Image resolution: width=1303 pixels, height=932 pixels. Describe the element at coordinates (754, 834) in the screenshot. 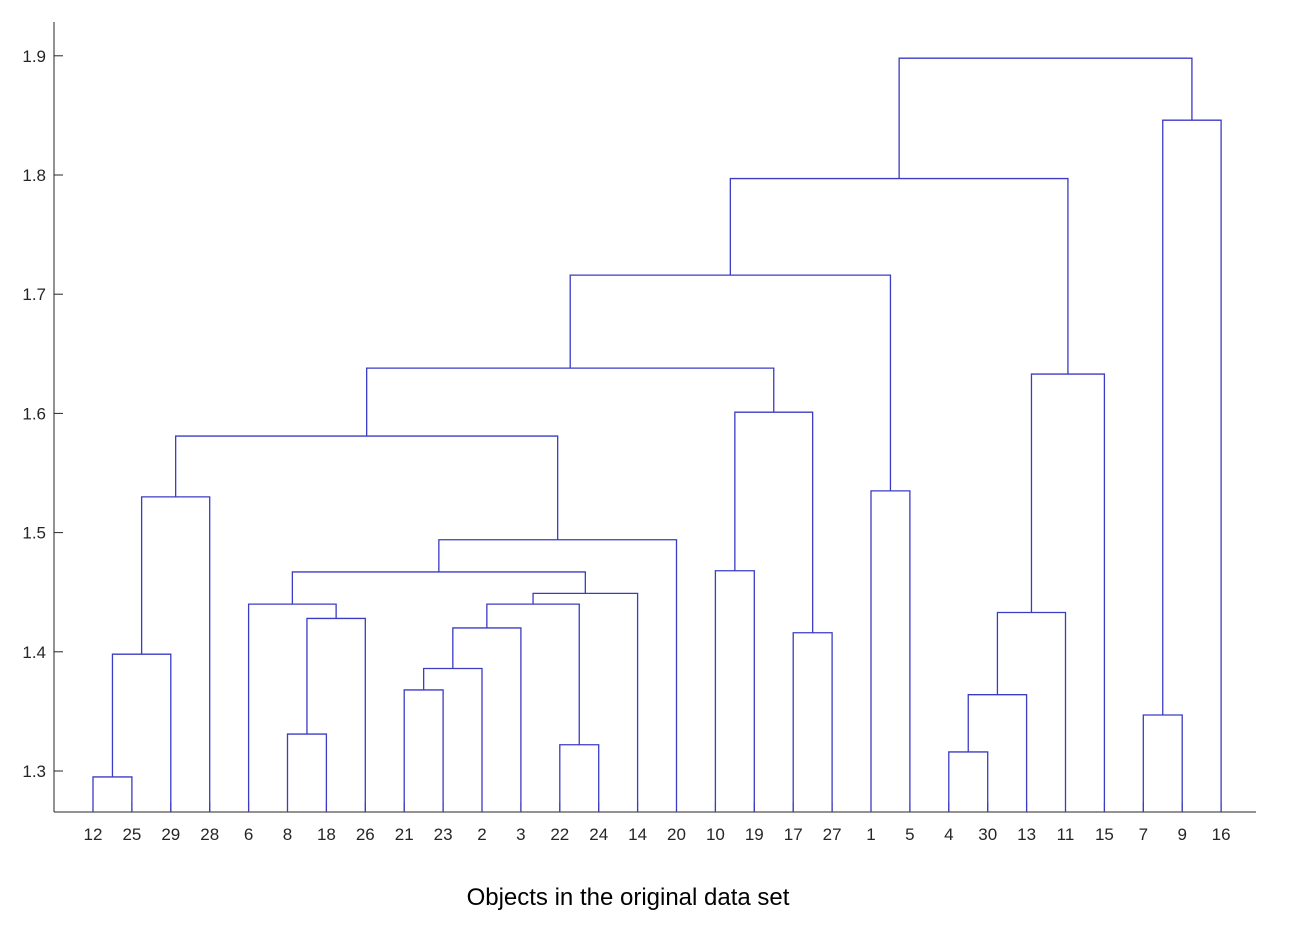

I see `x-tick-label: 19` at that location.